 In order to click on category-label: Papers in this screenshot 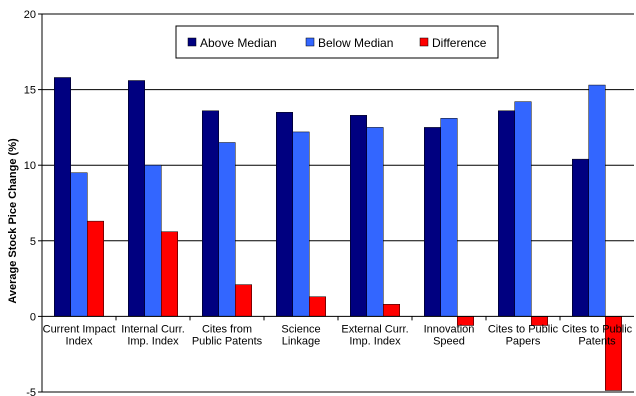, I will do `click(523, 341)`.